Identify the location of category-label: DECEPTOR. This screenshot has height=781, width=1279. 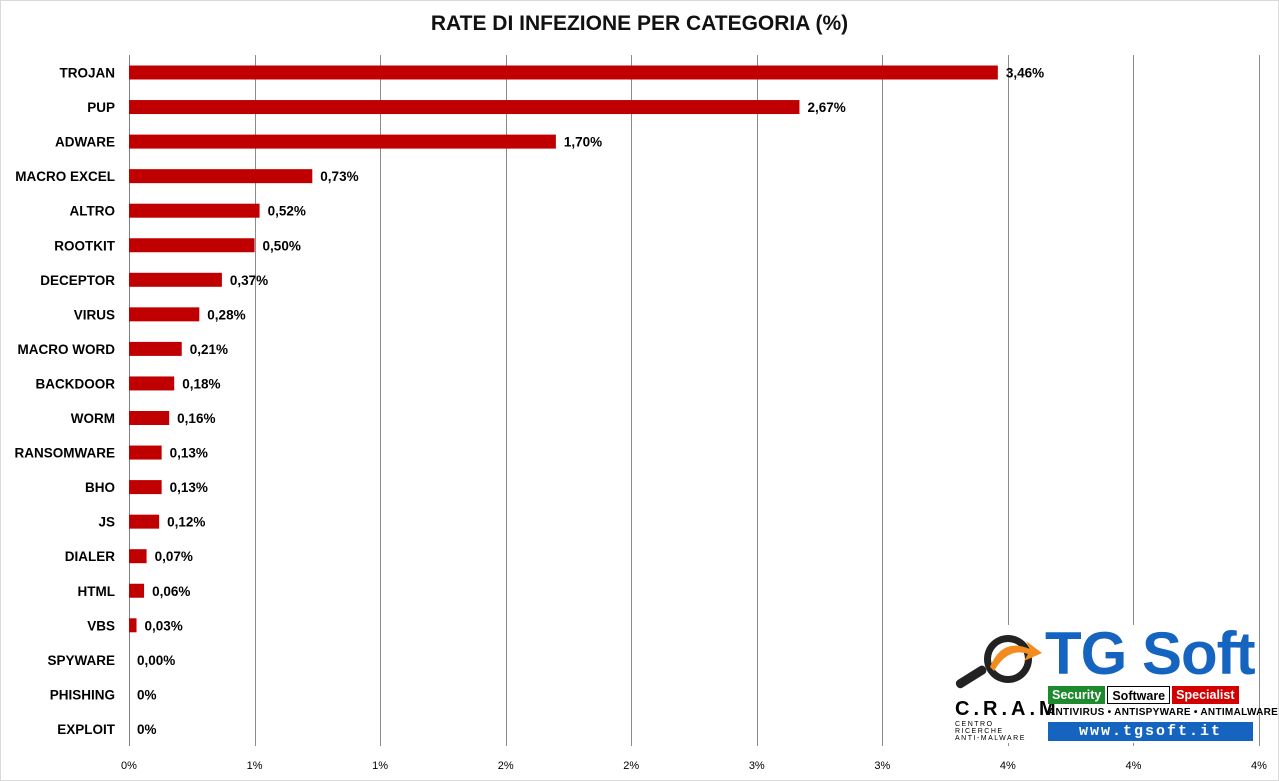
(77, 280).